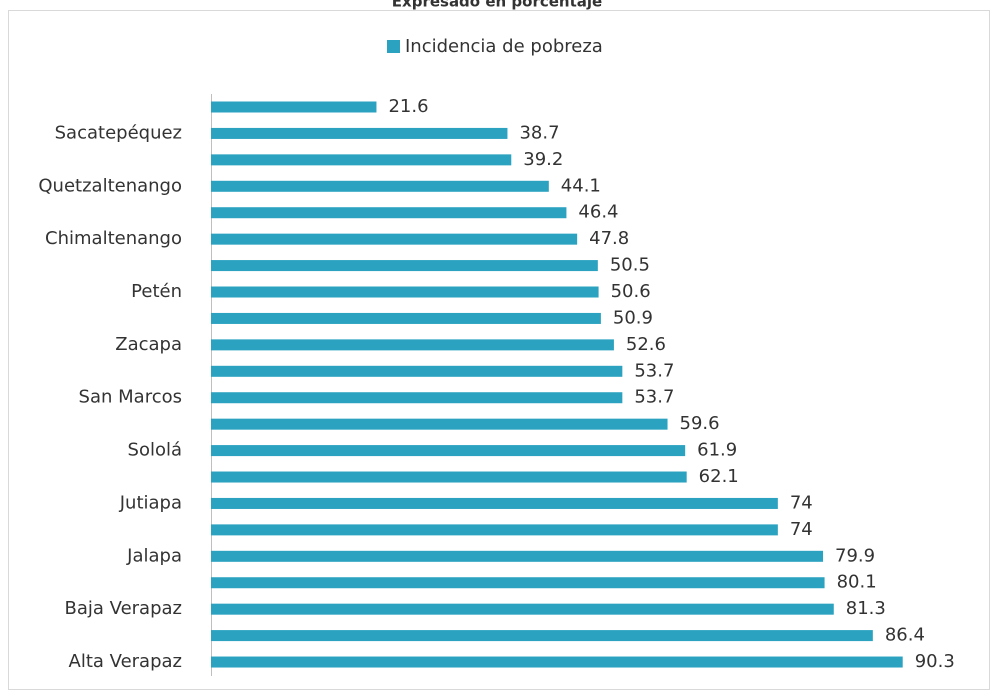  I want to click on value-label: 62.1, so click(719, 476).